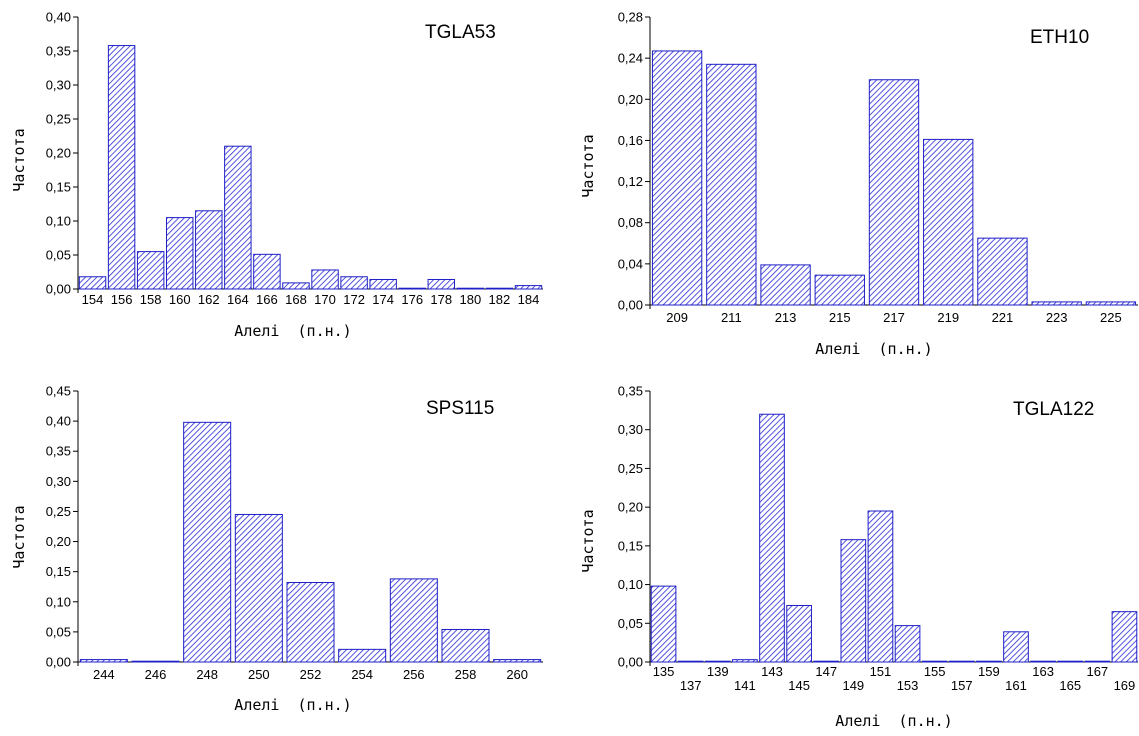  I want to click on x-tick-label: 157, so click(962, 685).